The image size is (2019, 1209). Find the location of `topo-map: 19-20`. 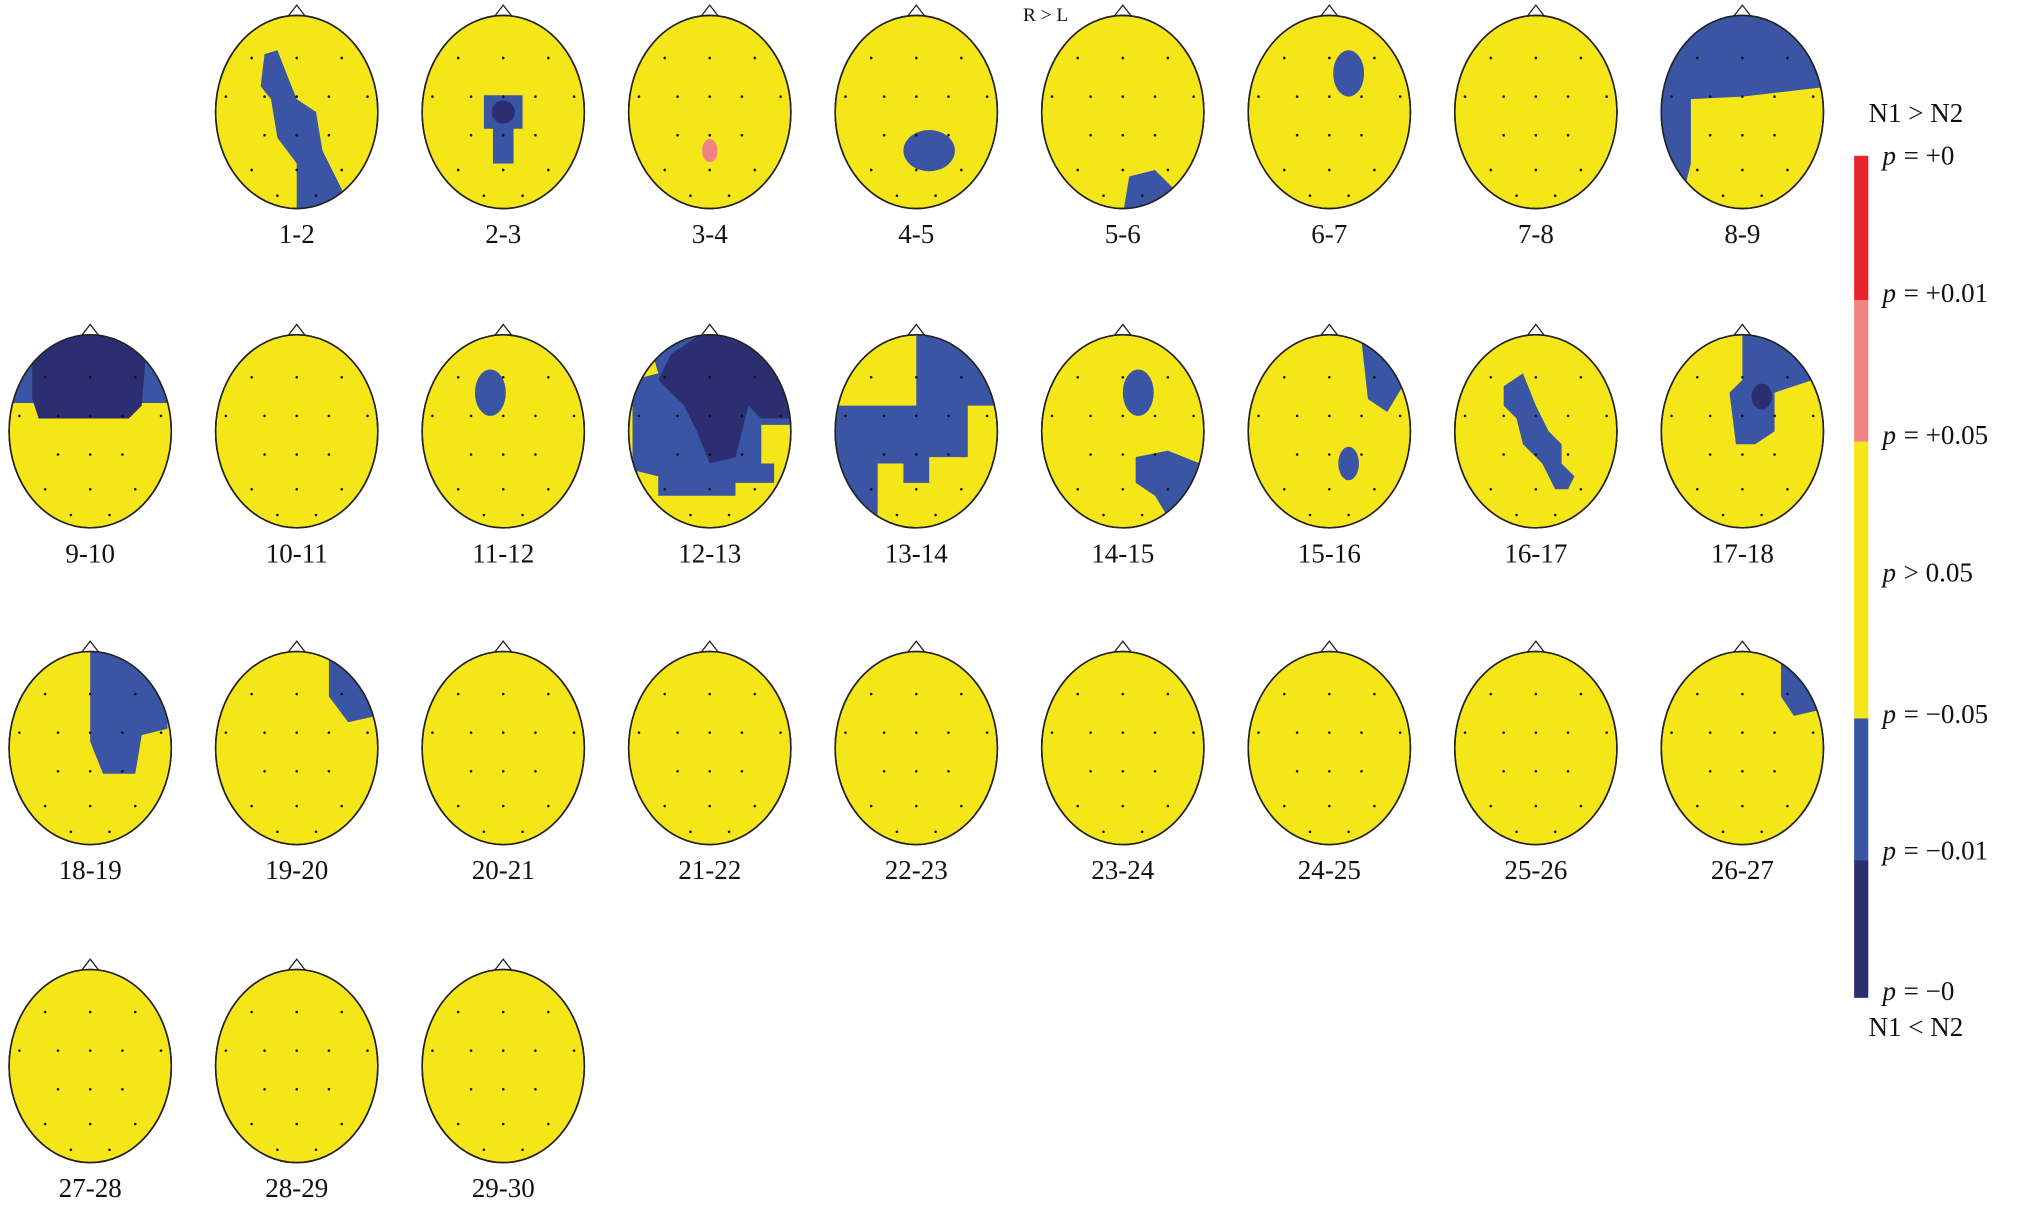

topo-map: 19-20 is located at coordinates (296, 762).